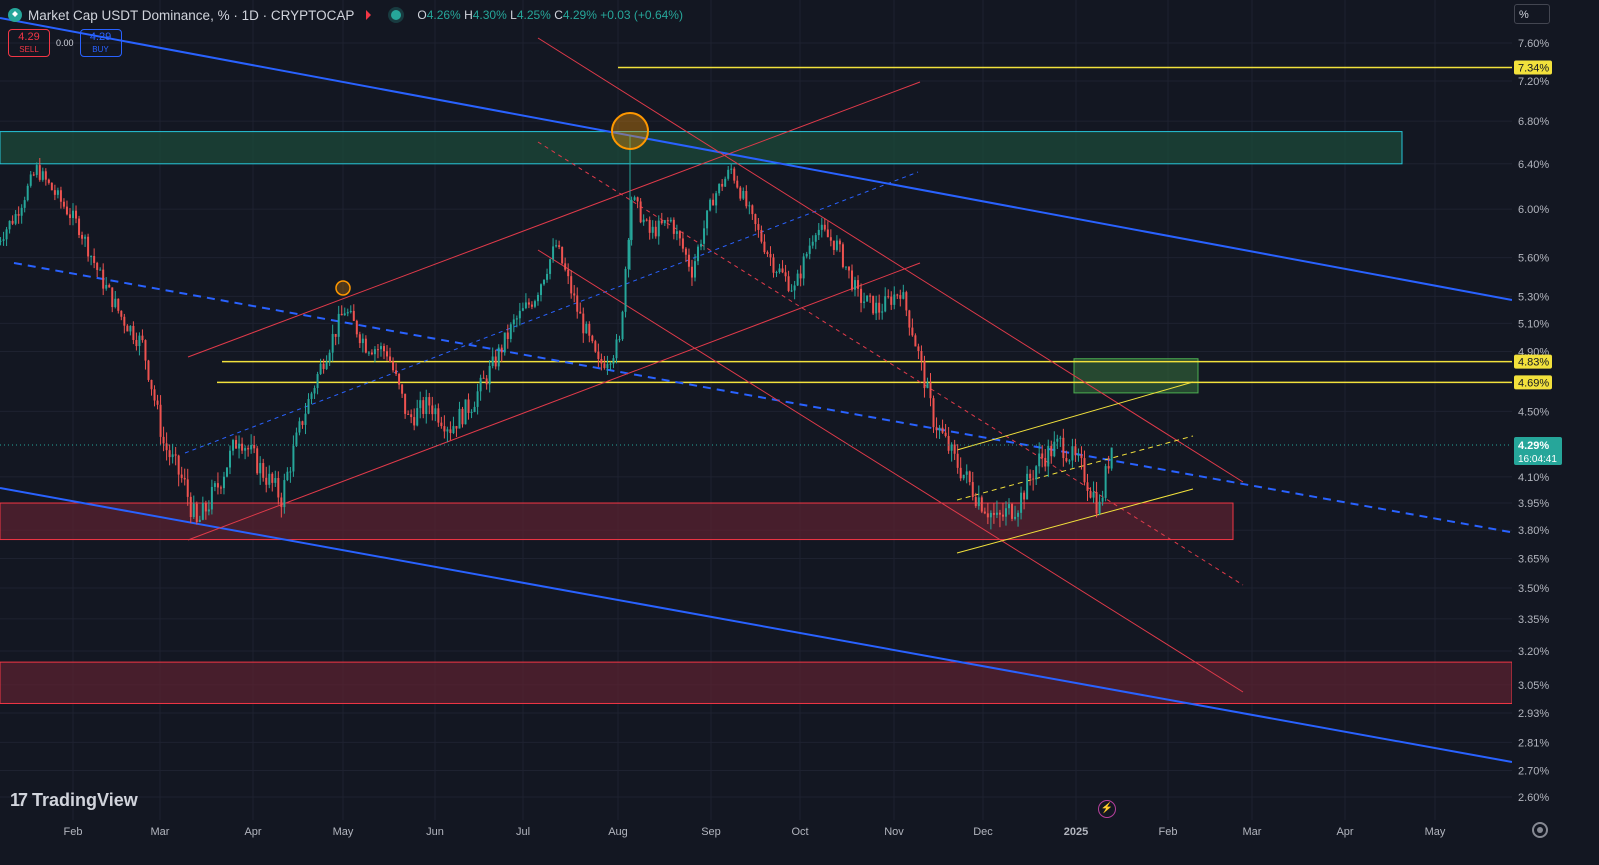 The height and width of the screenshot is (865, 1599). Describe the element at coordinates (1533, 324) in the screenshot. I see `y-tick-label: 5.10%` at that location.